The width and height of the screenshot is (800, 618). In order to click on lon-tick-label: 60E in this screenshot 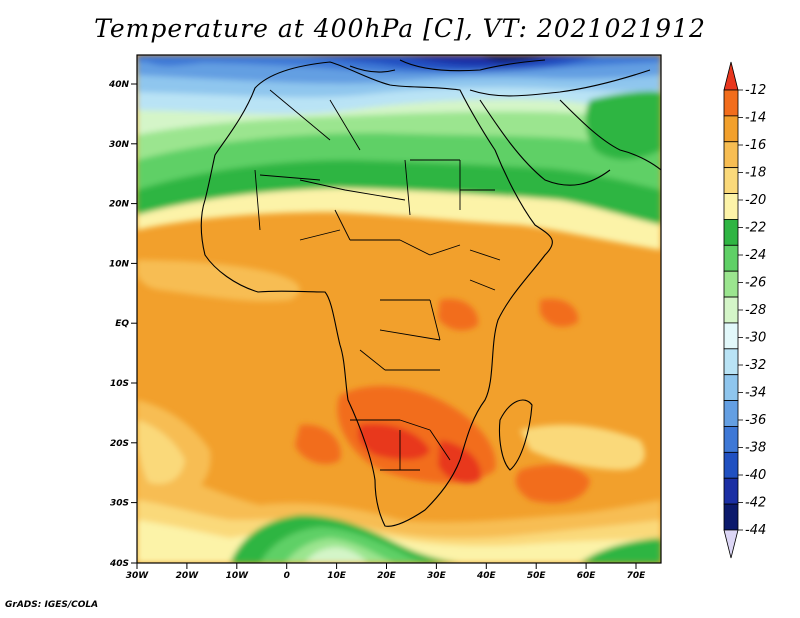, I will do `click(587, 576)`.